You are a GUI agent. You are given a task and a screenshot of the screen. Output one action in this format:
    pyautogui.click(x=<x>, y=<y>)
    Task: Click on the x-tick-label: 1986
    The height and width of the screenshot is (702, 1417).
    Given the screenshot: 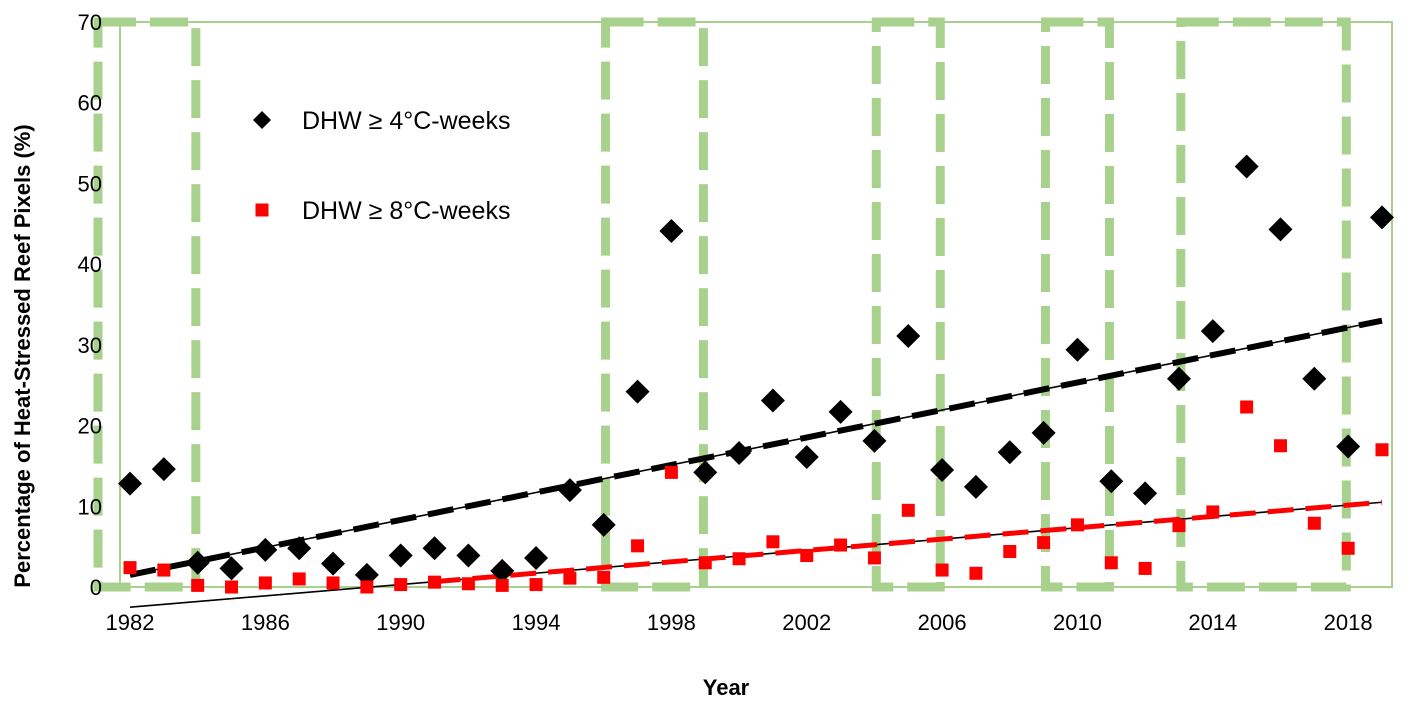 What is the action you would take?
    pyautogui.click(x=265, y=622)
    